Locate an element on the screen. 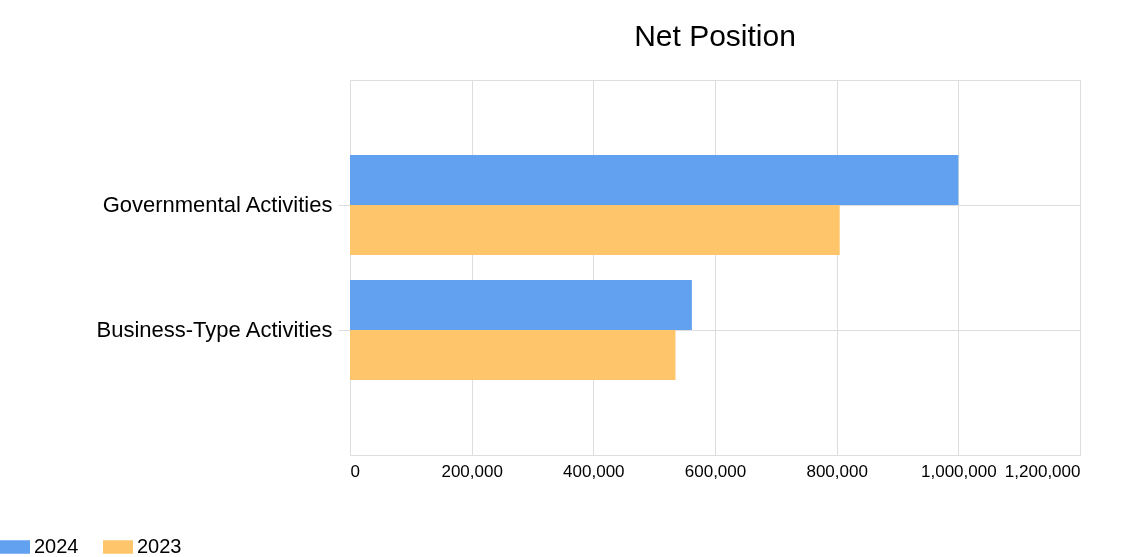  x-tick-label: 1,200,000 is located at coordinates (1042, 471).